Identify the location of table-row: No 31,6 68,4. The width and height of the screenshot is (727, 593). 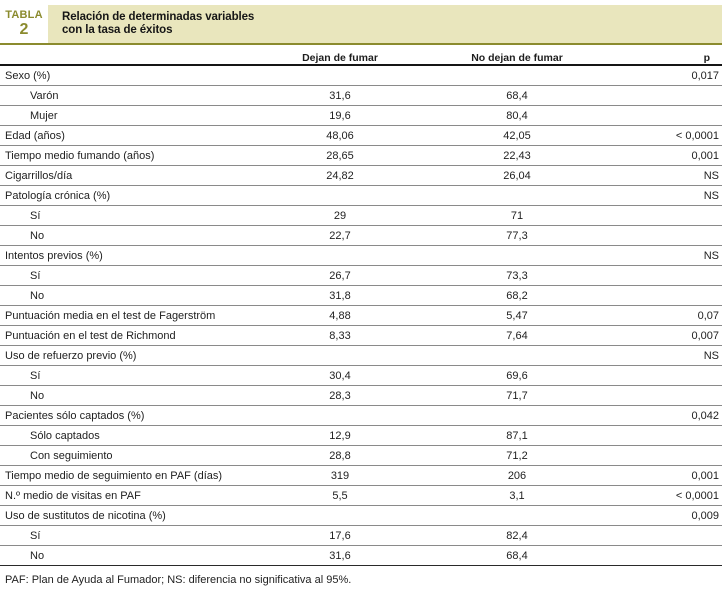
(361, 555).